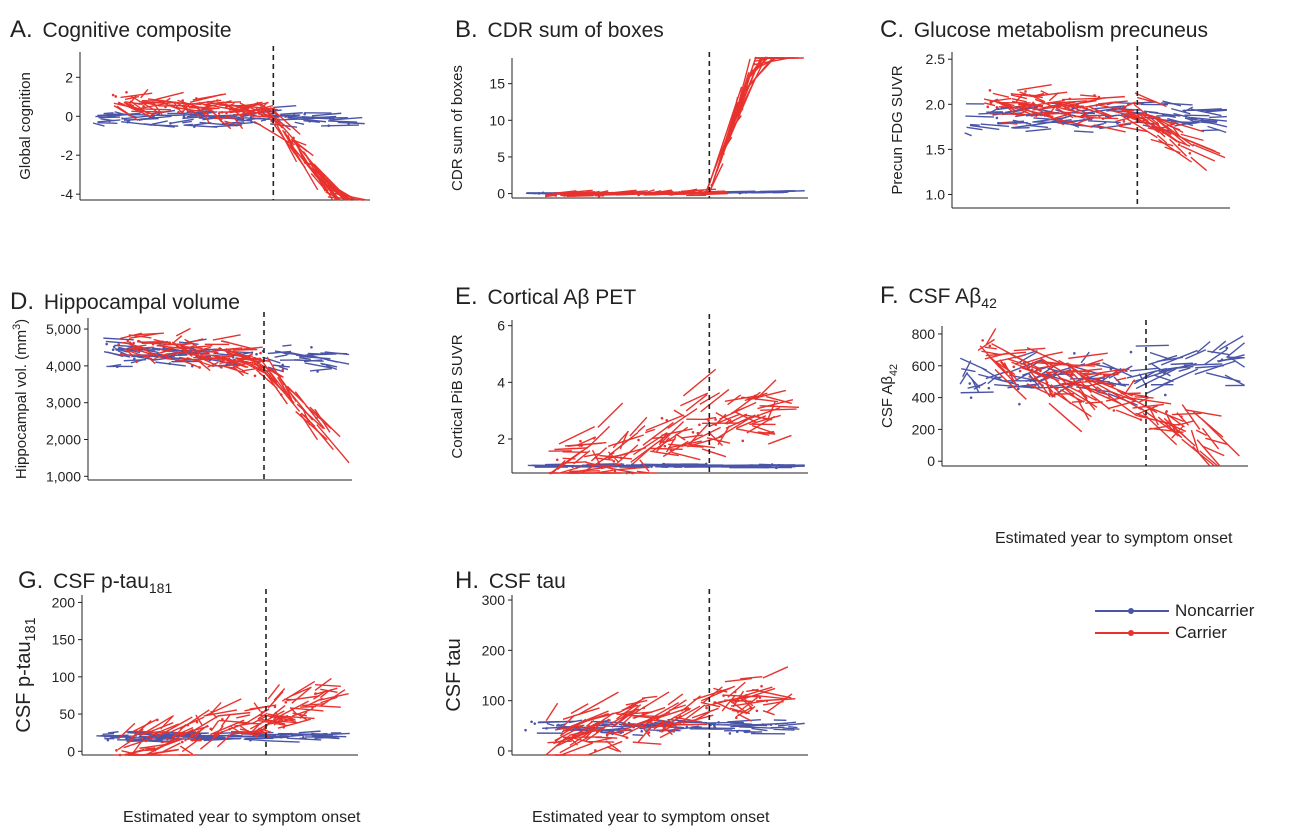 Image resolution: width=1310 pixels, height=834 pixels. Describe the element at coordinates (63, 440) in the screenshot. I see `y-tick-label: 2,000` at that location.